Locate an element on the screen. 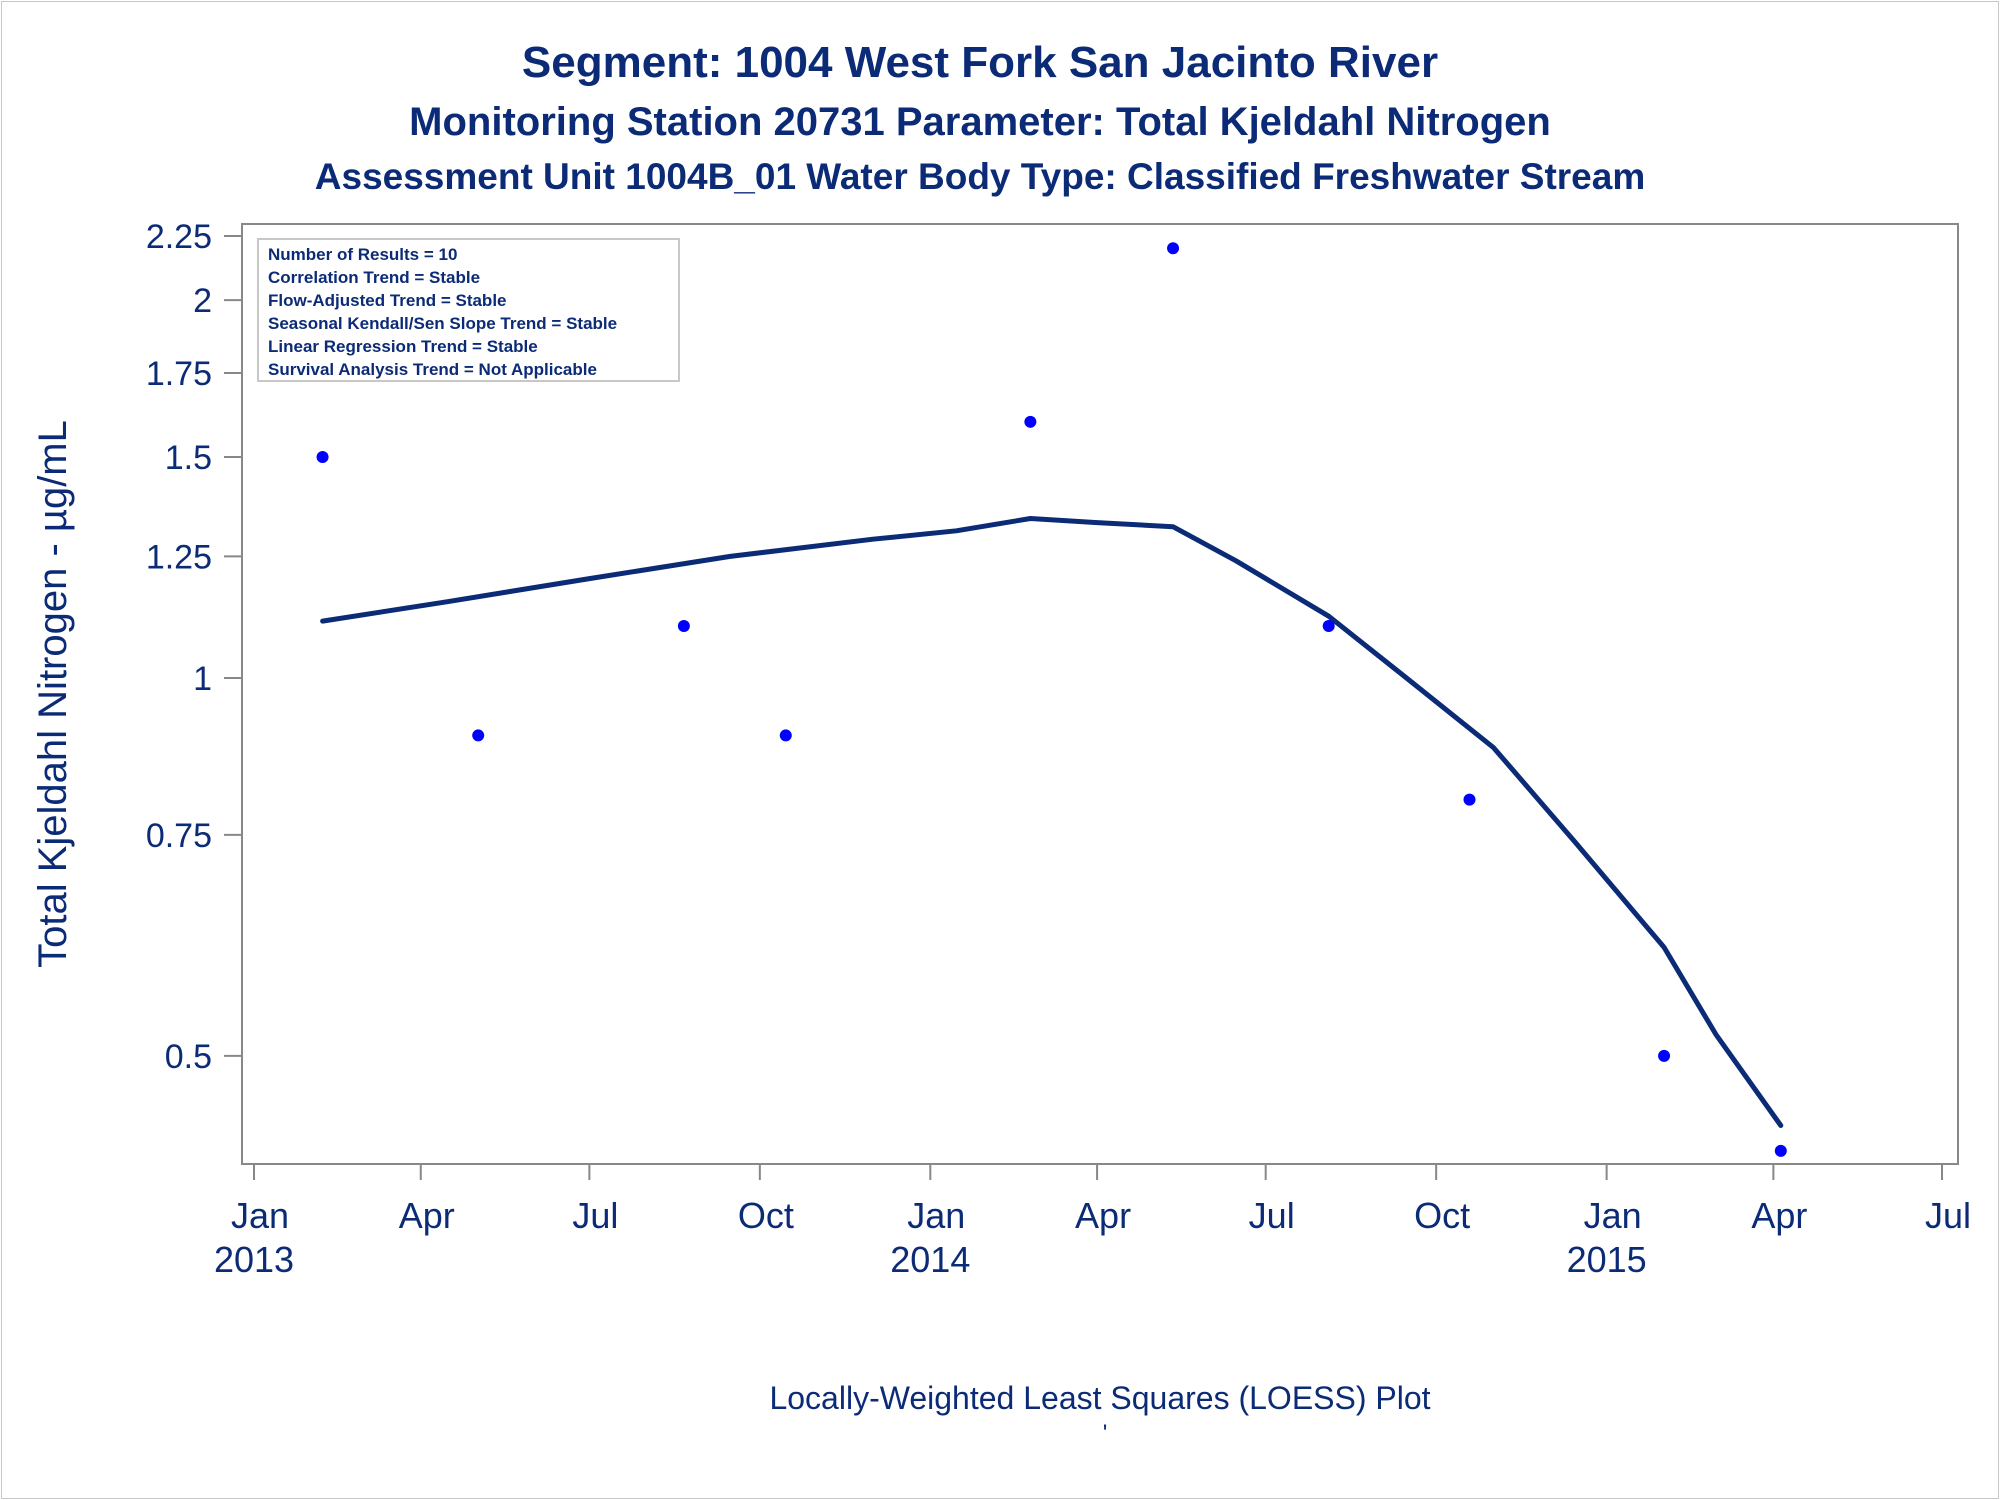 The image size is (2000, 1500). y-tick-label: 2.25 is located at coordinates (179, 237).